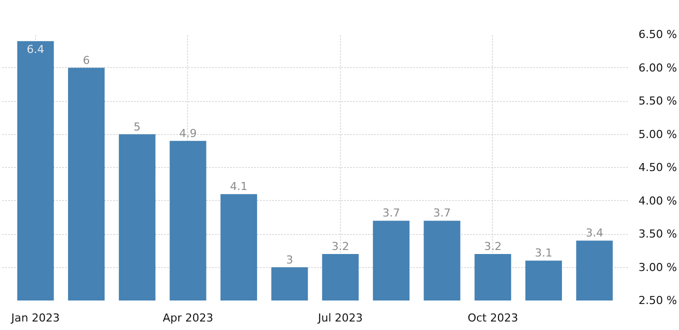 The width and height of the screenshot is (679, 330). Describe the element at coordinates (657, 134) in the screenshot. I see `y-tick-label: 5.00 %` at that location.